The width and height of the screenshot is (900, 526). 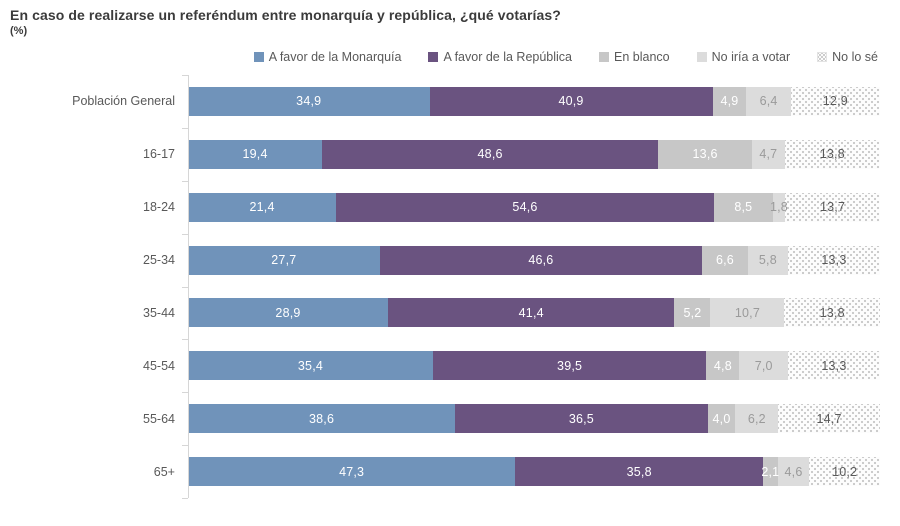 I want to click on bar-segment-en-blanco: 4,8, so click(x=723, y=366).